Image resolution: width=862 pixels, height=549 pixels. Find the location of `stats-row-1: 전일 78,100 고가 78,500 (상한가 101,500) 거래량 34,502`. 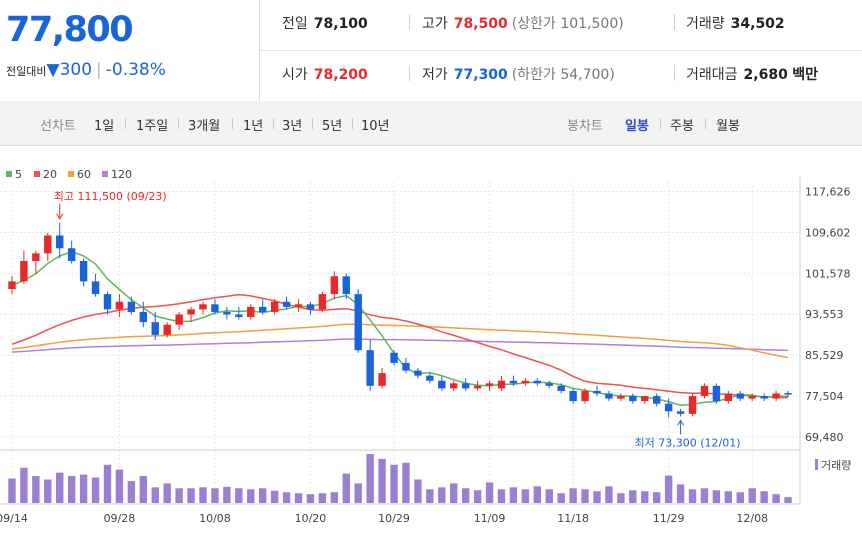

stats-row-1: 전일 78,100 고가 78,500 (상한가 101,500) 거래량 34,502 is located at coordinates (561, 25).